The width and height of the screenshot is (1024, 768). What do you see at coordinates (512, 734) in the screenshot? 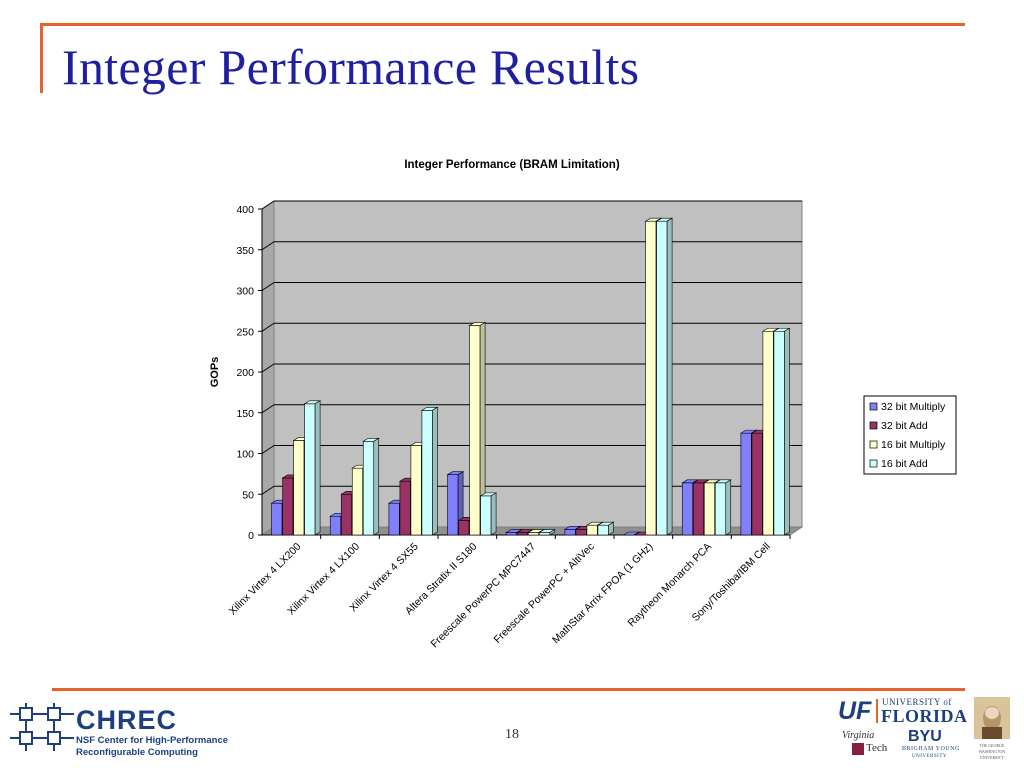
I see `page-number: 18` at bounding box center [512, 734].